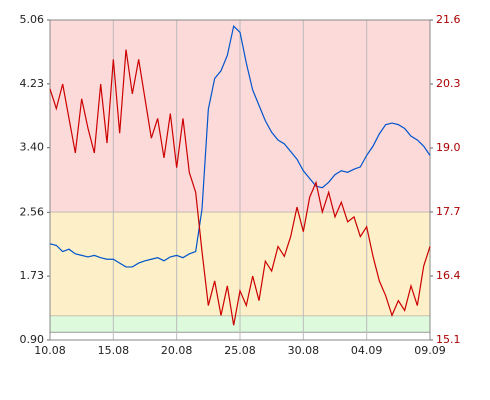 This screenshot has height=400, width=490. What do you see at coordinates (32, 275) in the screenshot?
I see `y-tick-label: 1.73` at bounding box center [32, 275].